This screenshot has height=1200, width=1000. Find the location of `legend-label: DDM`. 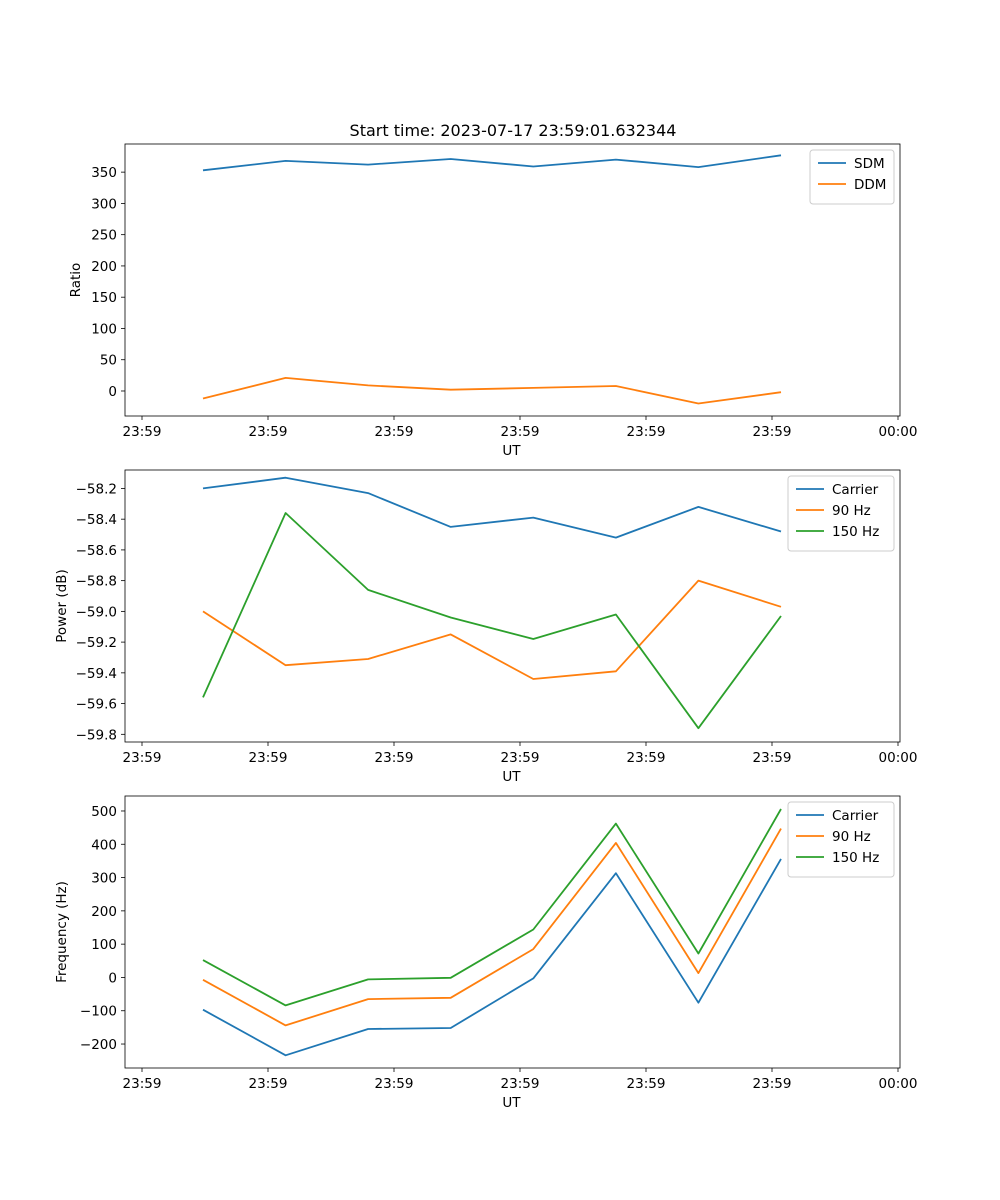

legend-label: DDM is located at coordinates (870, 185).